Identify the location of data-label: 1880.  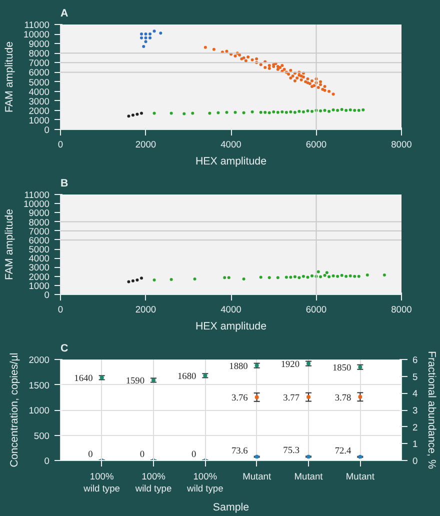
(238, 367).